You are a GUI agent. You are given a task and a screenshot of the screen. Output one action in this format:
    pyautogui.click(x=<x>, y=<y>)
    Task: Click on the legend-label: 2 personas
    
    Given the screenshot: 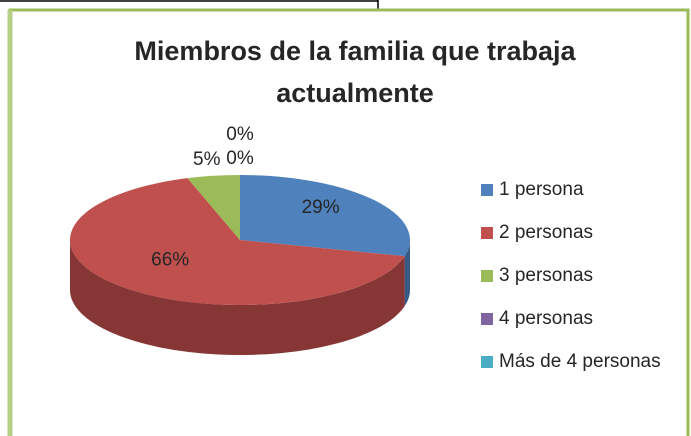 What is the action you would take?
    pyautogui.click(x=546, y=232)
    